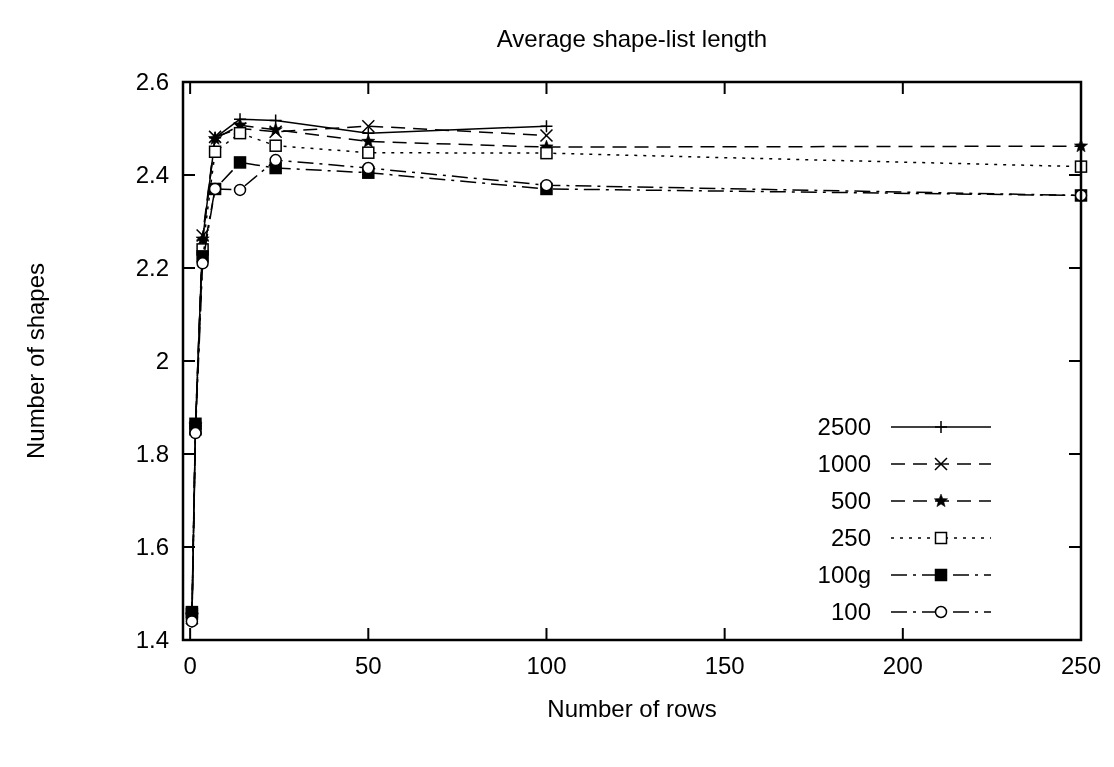  Describe the element at coordinates (844, 463) in the screenshot. I see `legend-label: 1000` at that location.